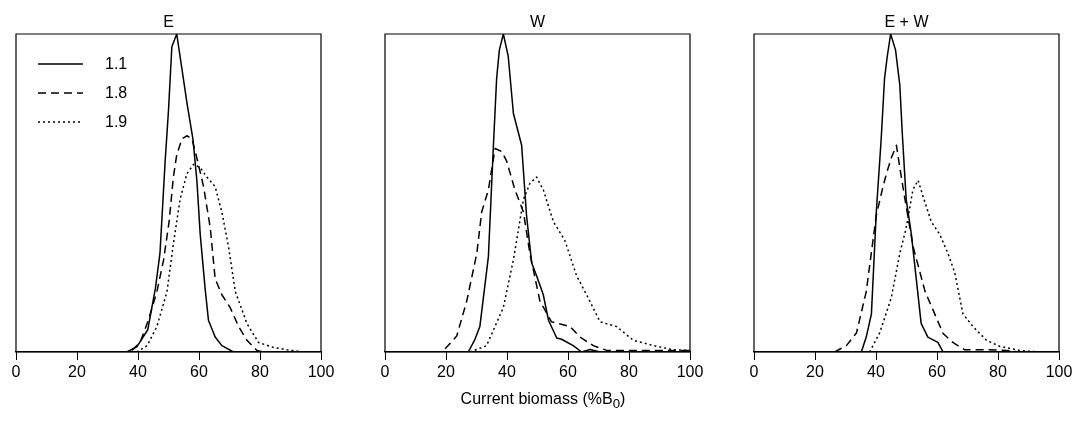  I want to click on chart-title: W, so click(537, 22).